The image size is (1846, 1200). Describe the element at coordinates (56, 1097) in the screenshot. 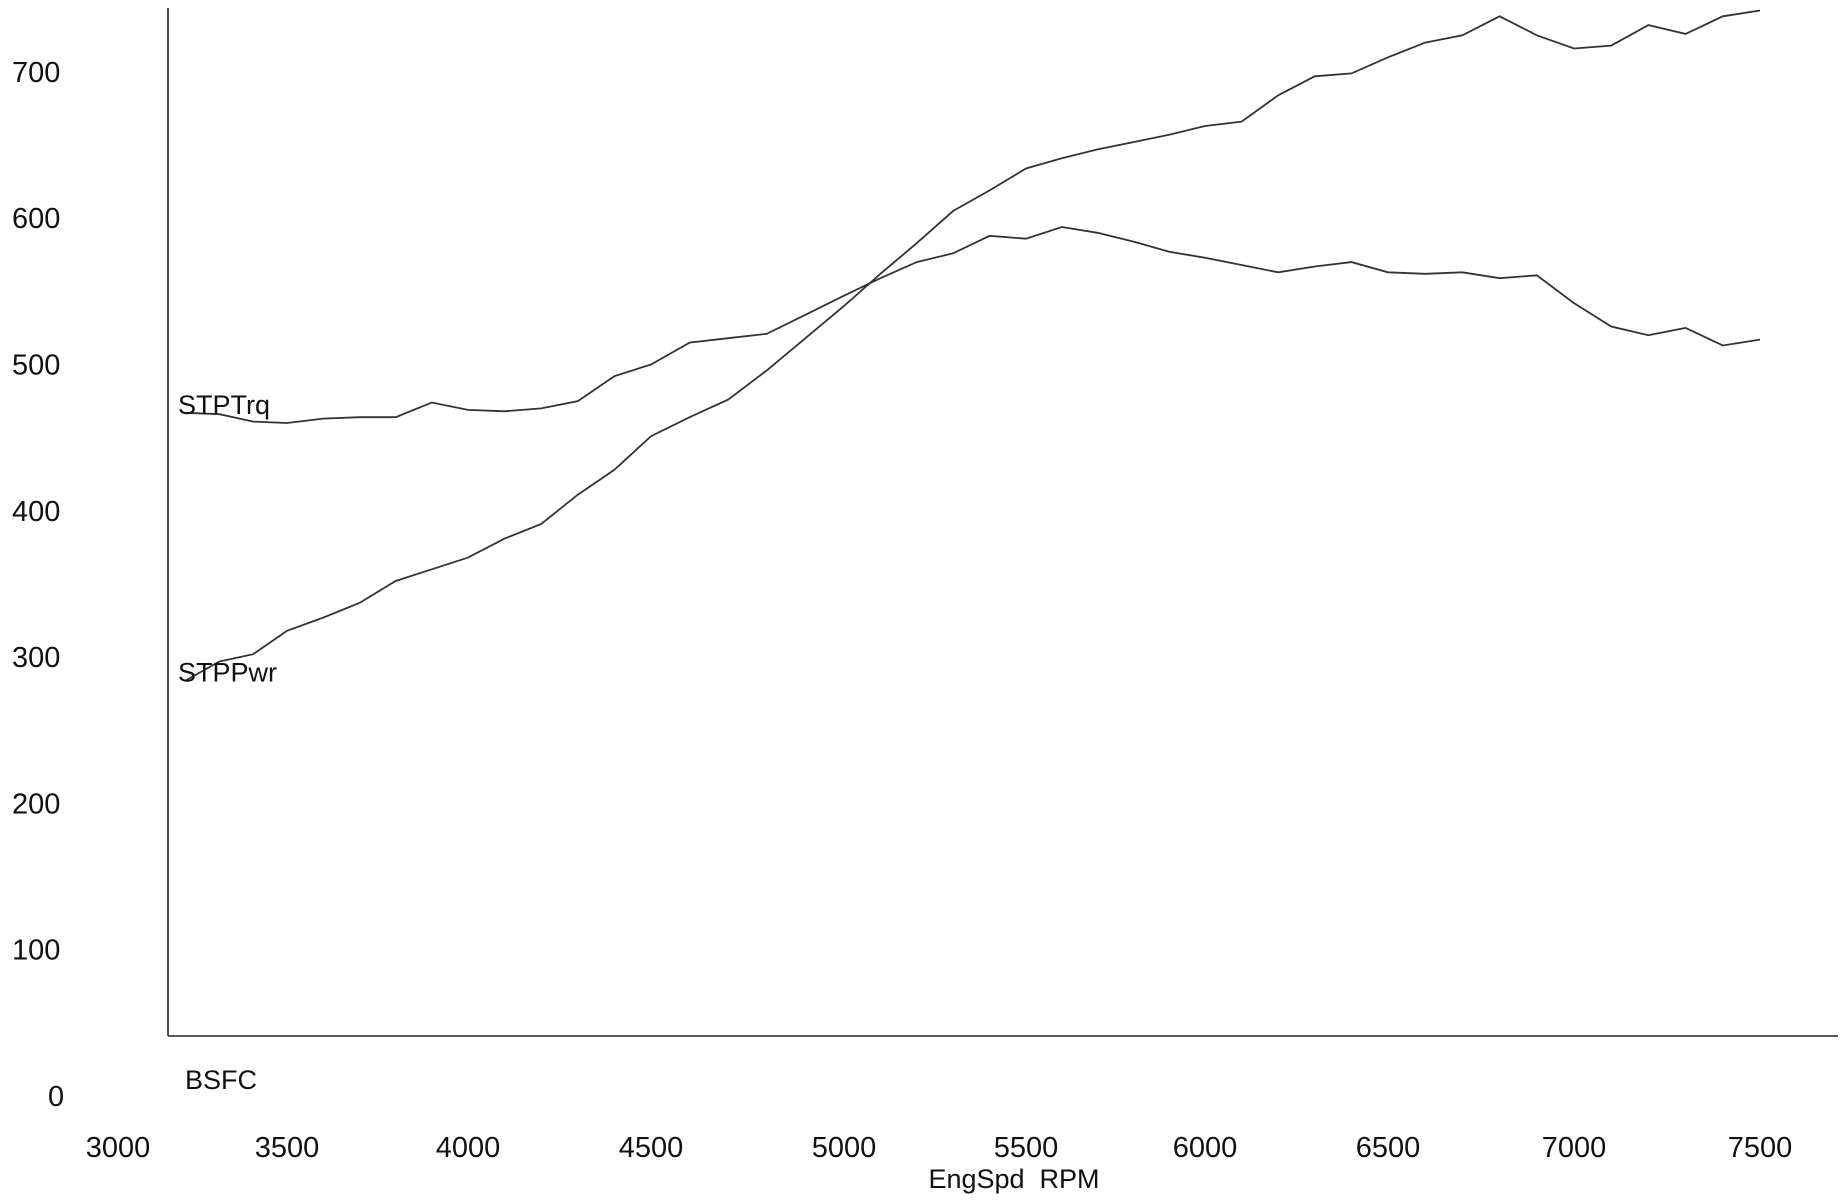

I see `y-tick-label: 0` at that location.